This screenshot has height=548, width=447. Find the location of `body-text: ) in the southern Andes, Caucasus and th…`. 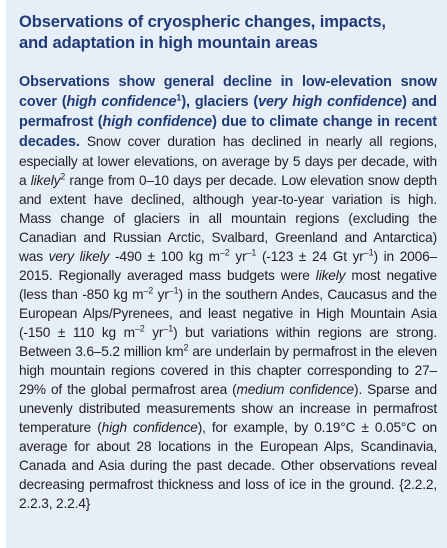

body-text: ) in the southern Andes, Caucasus and th… is located at coordinates (228, 313).